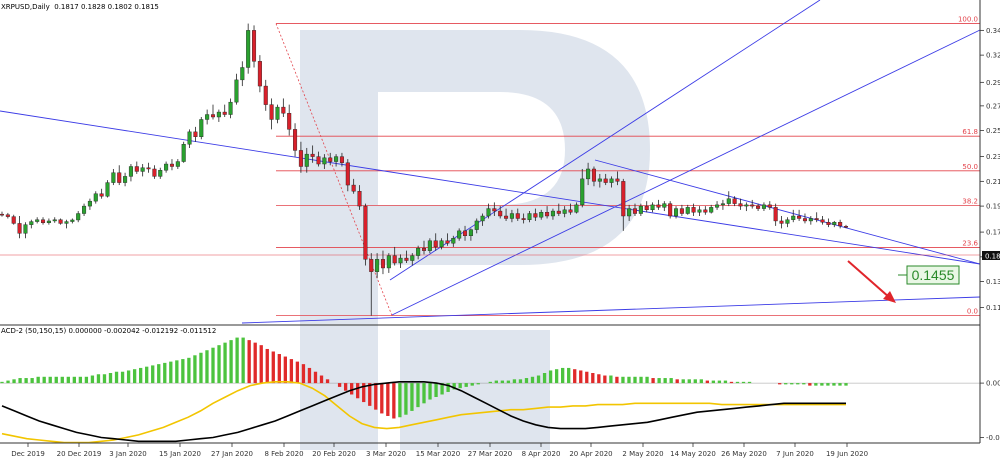 Image resolution: width=1000 pixels, height=462 pixels. What do you see at coordinates (993, 83) in the screenshot?
I see `price-axis-label: 0.298` at bounding box center [993, 83].